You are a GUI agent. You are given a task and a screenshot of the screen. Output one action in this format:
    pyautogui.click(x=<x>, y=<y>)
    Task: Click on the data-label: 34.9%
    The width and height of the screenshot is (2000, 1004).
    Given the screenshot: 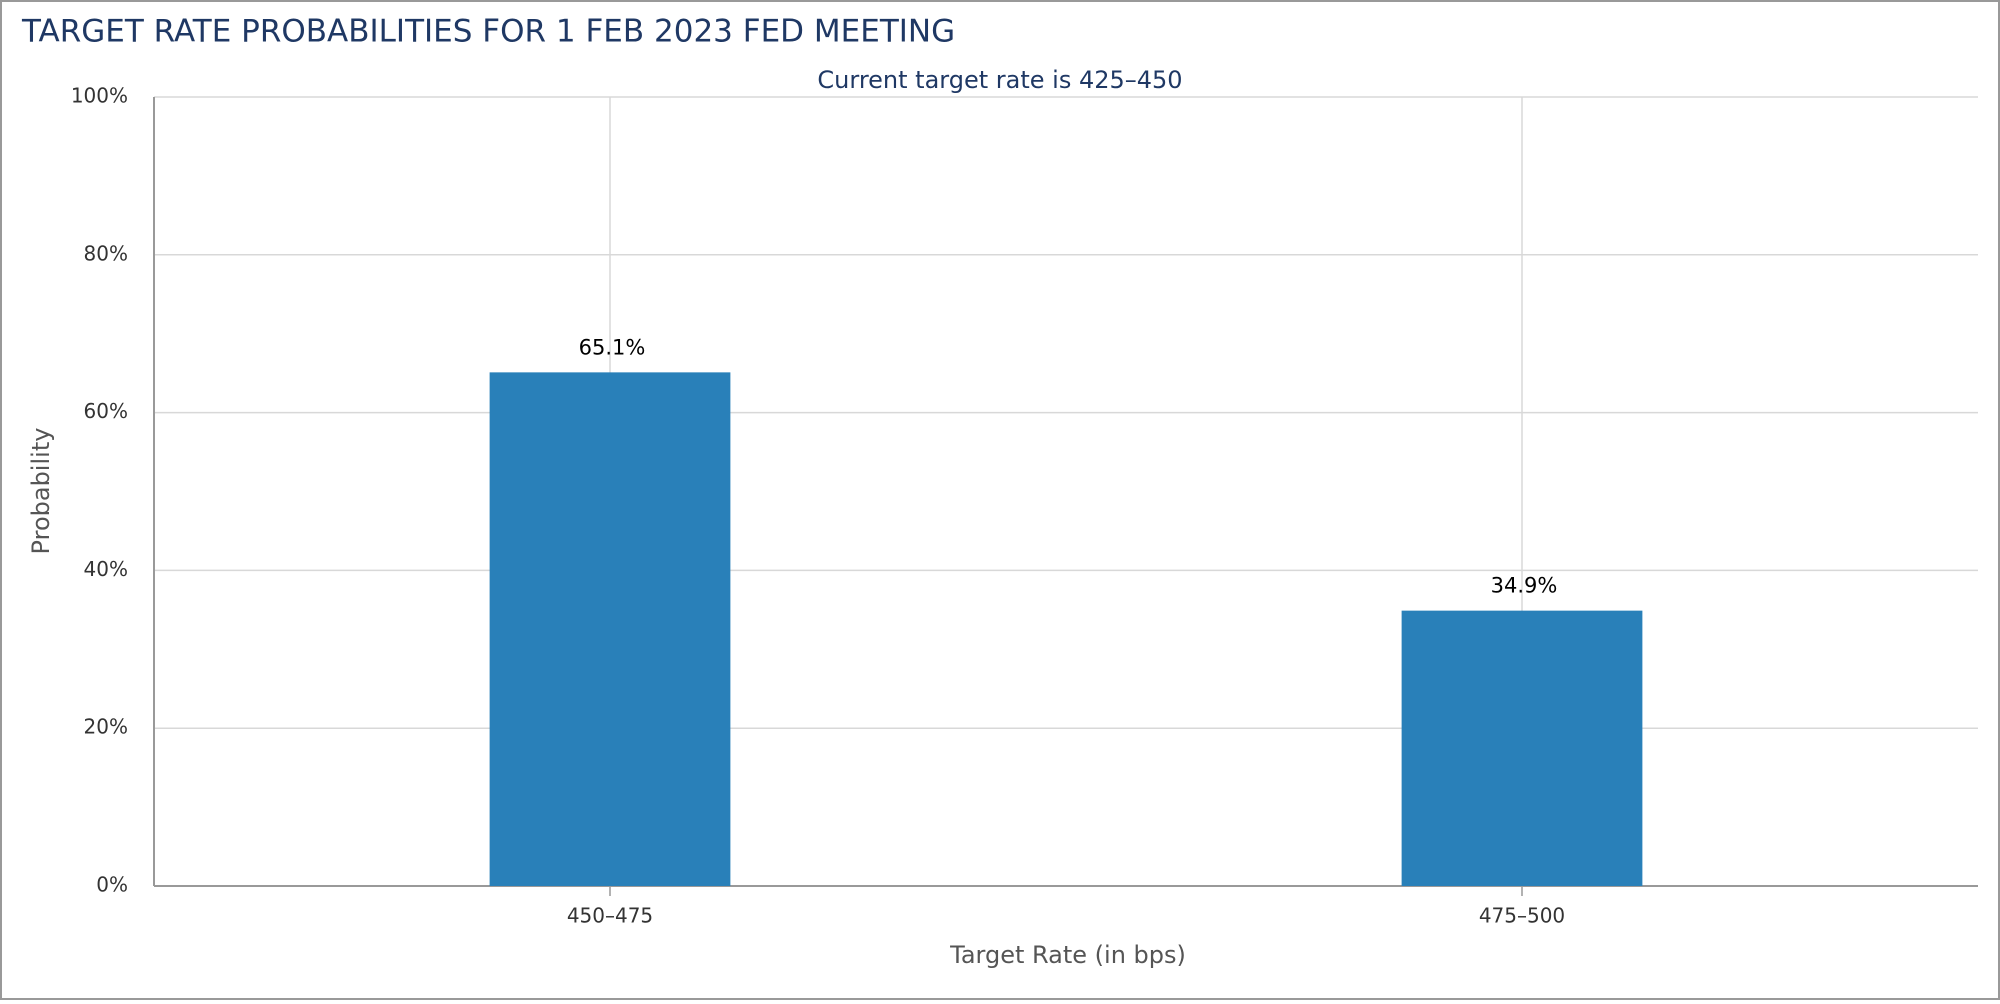 What is the action you would take?
    pyautogui.click(x=1524, y=586)
    